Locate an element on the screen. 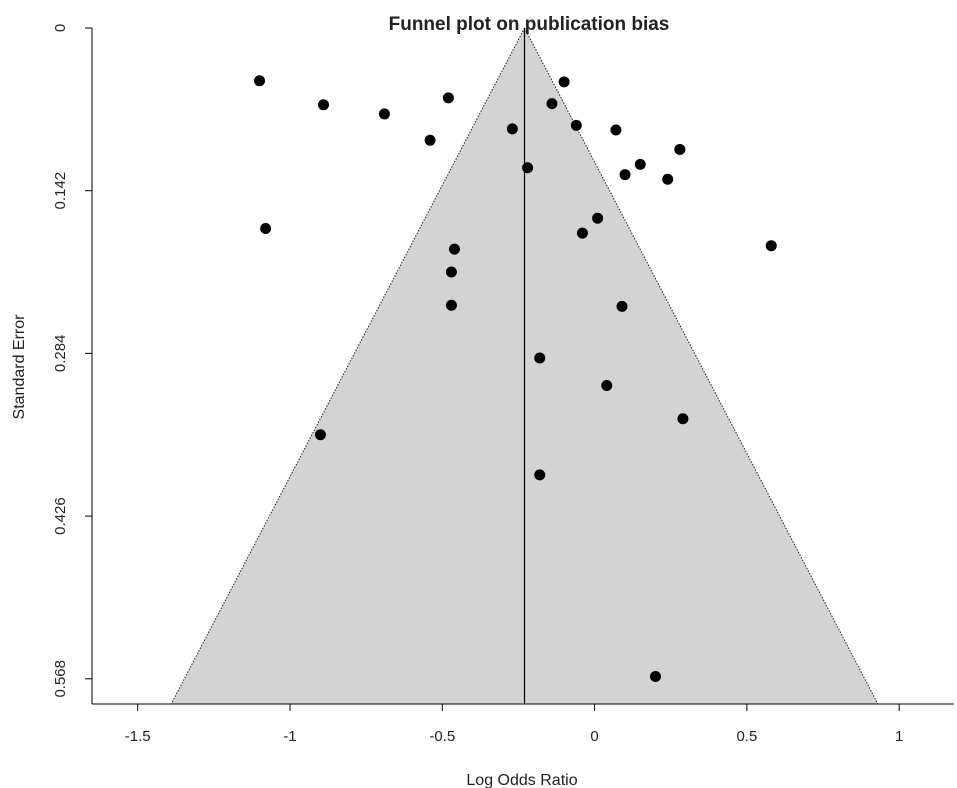 The width and height of the screenshot is (957, 788). y-tick-label: 0.426 is located at coordinates (60, 516).